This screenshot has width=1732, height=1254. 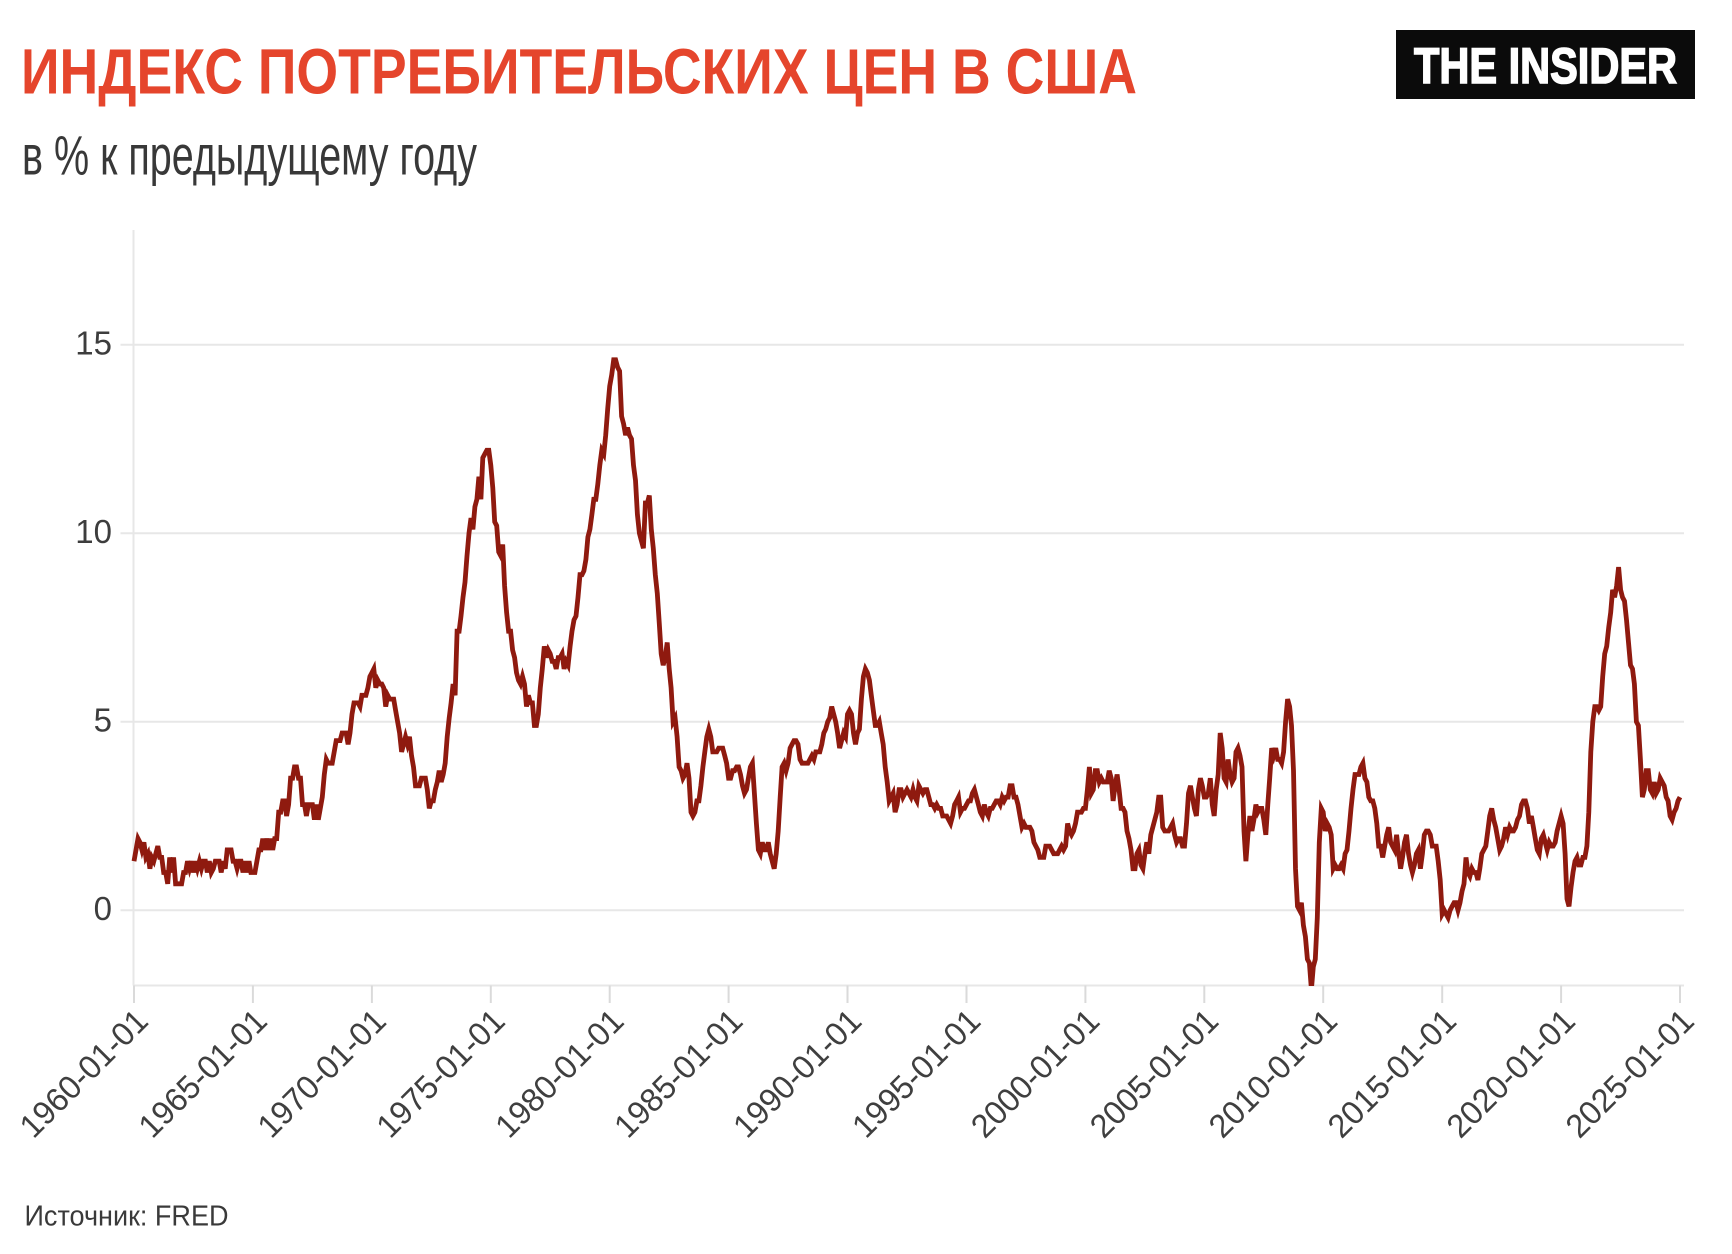 I want to click on svg-text: THE INSIDER, so click(x=1545, y=66).